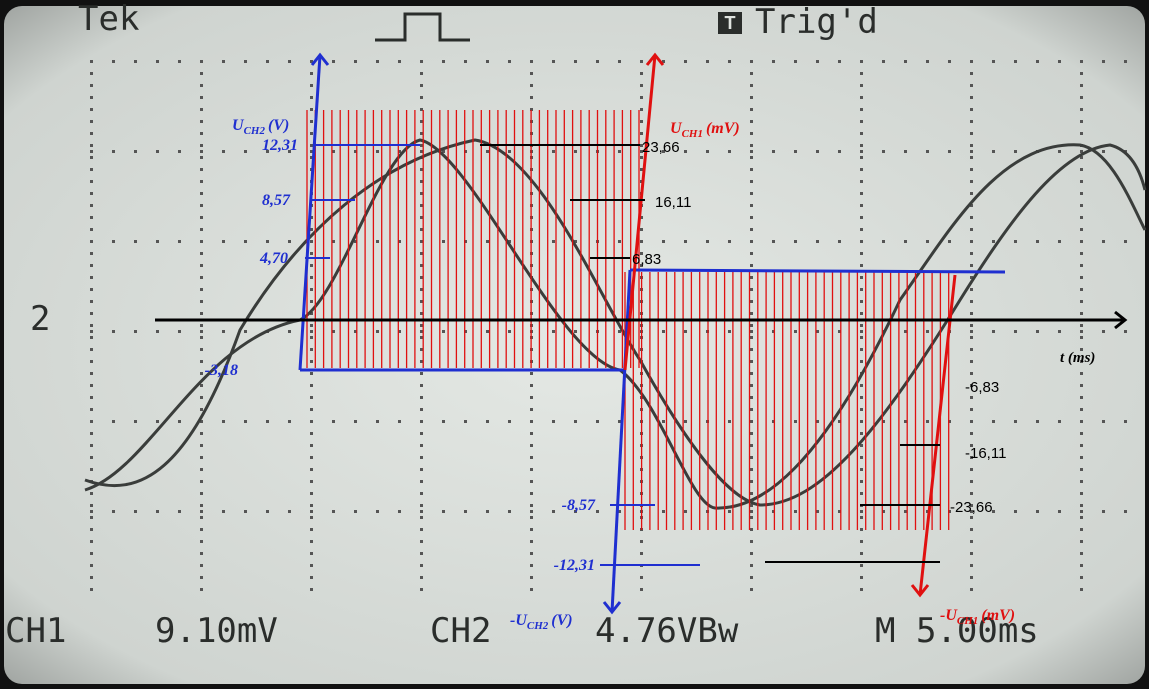 This screenshot has height=689, width=1149. Describe the element at coordinates (574, 565) in the screenshot. I see `ch2-level-label: -12,31` at that location.